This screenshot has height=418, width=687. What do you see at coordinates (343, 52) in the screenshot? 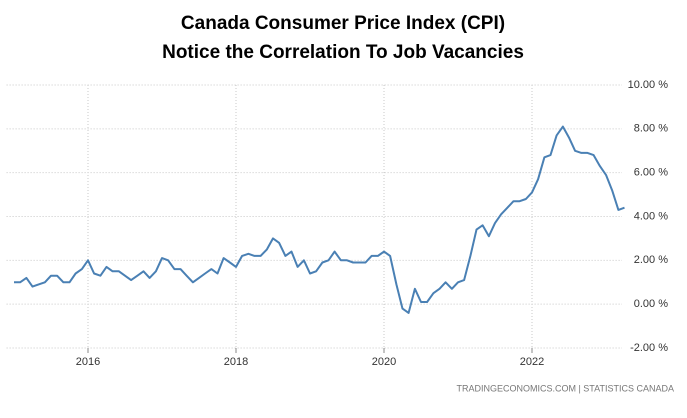
I see `chart-subtitle: Notice the Correlation To Job Vacancies` at bounding box center [343, 52].